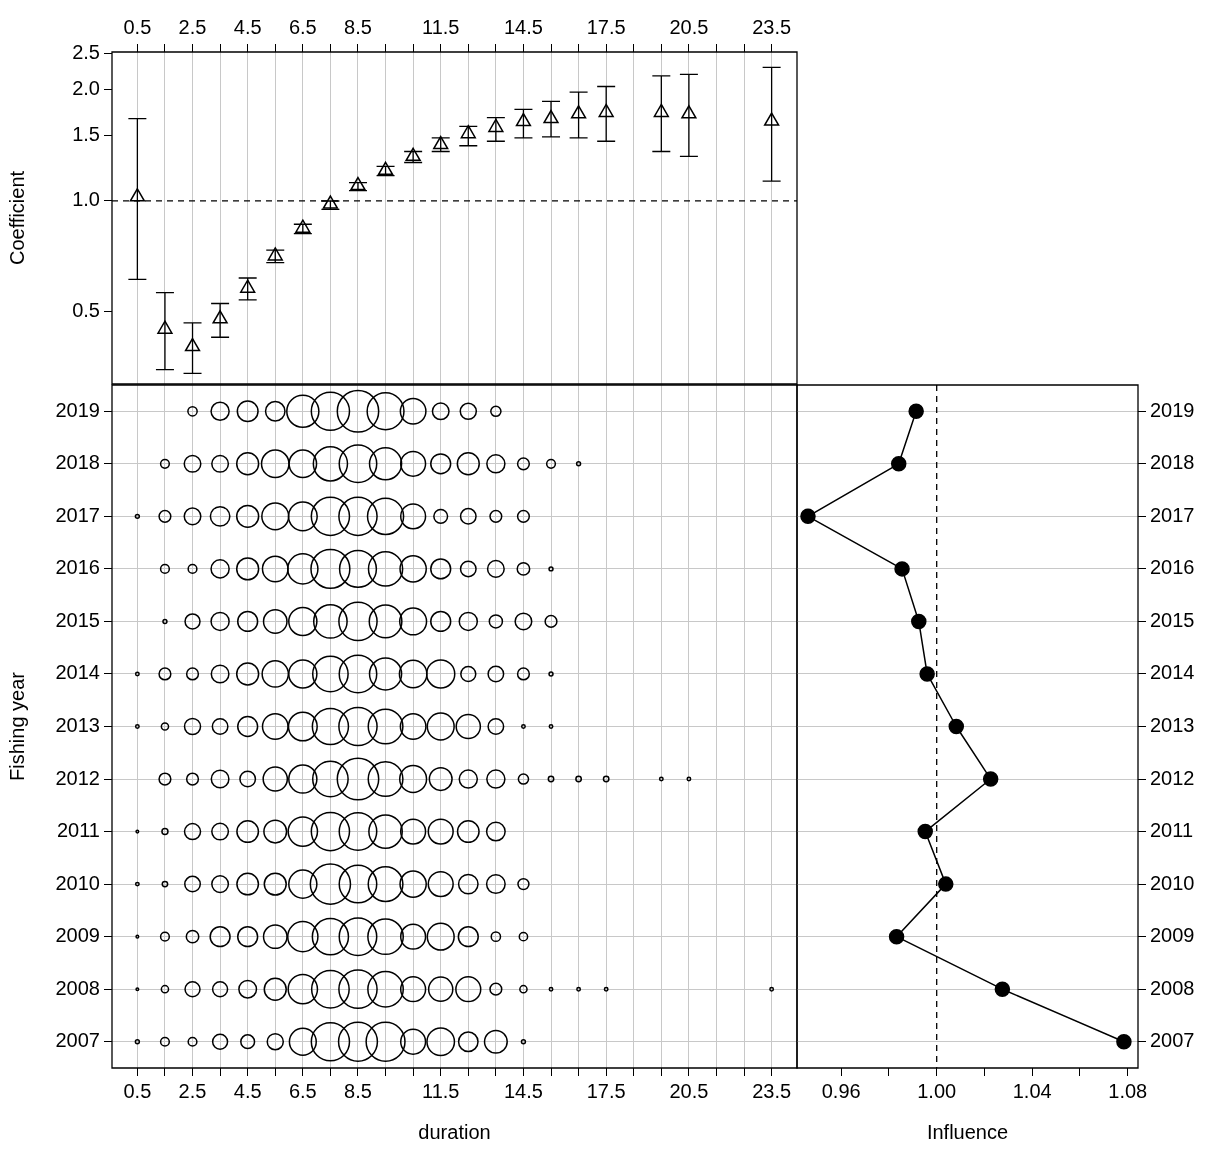 This screenshot has height=1151, width=1216. Describe the element at coordinates (86, 310) in the screenshot. I see `y-tick-label: 0.5` at that location.